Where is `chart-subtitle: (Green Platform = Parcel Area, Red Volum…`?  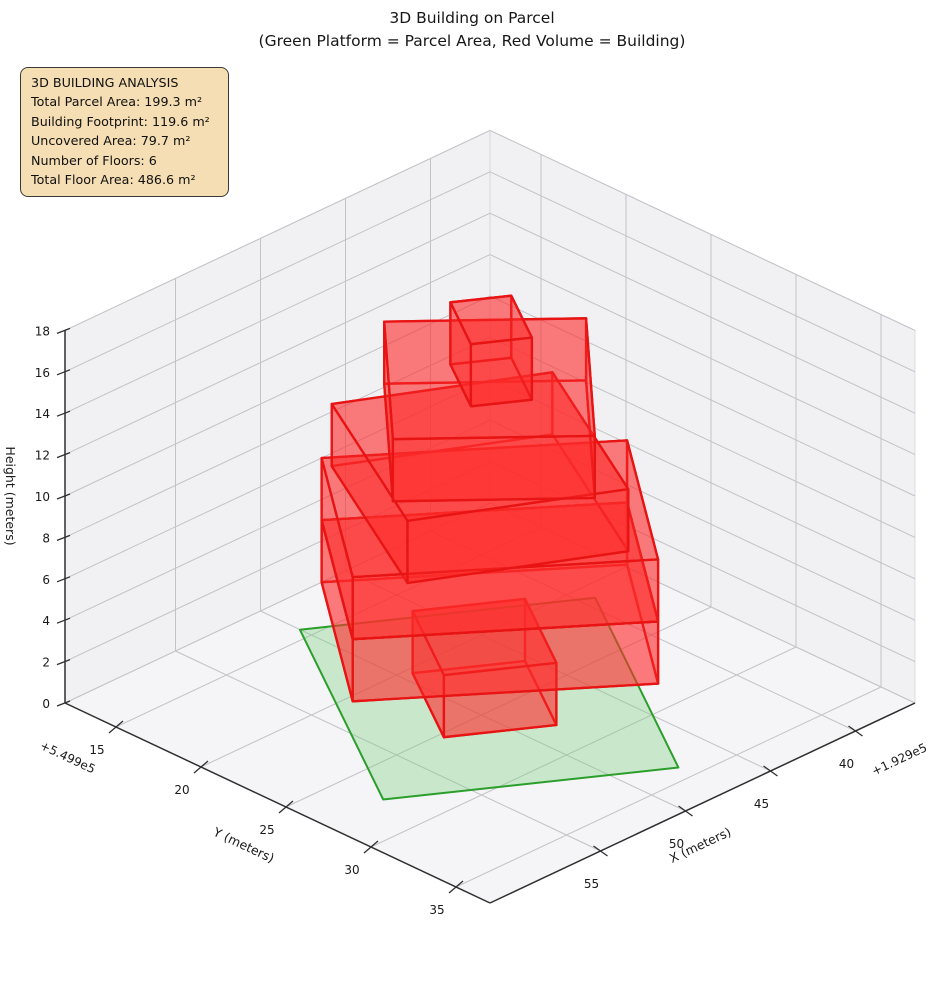 chart-subtitle: (Green Platform = Parcel Area, Red Volum… is located at coordinates (472, 41).